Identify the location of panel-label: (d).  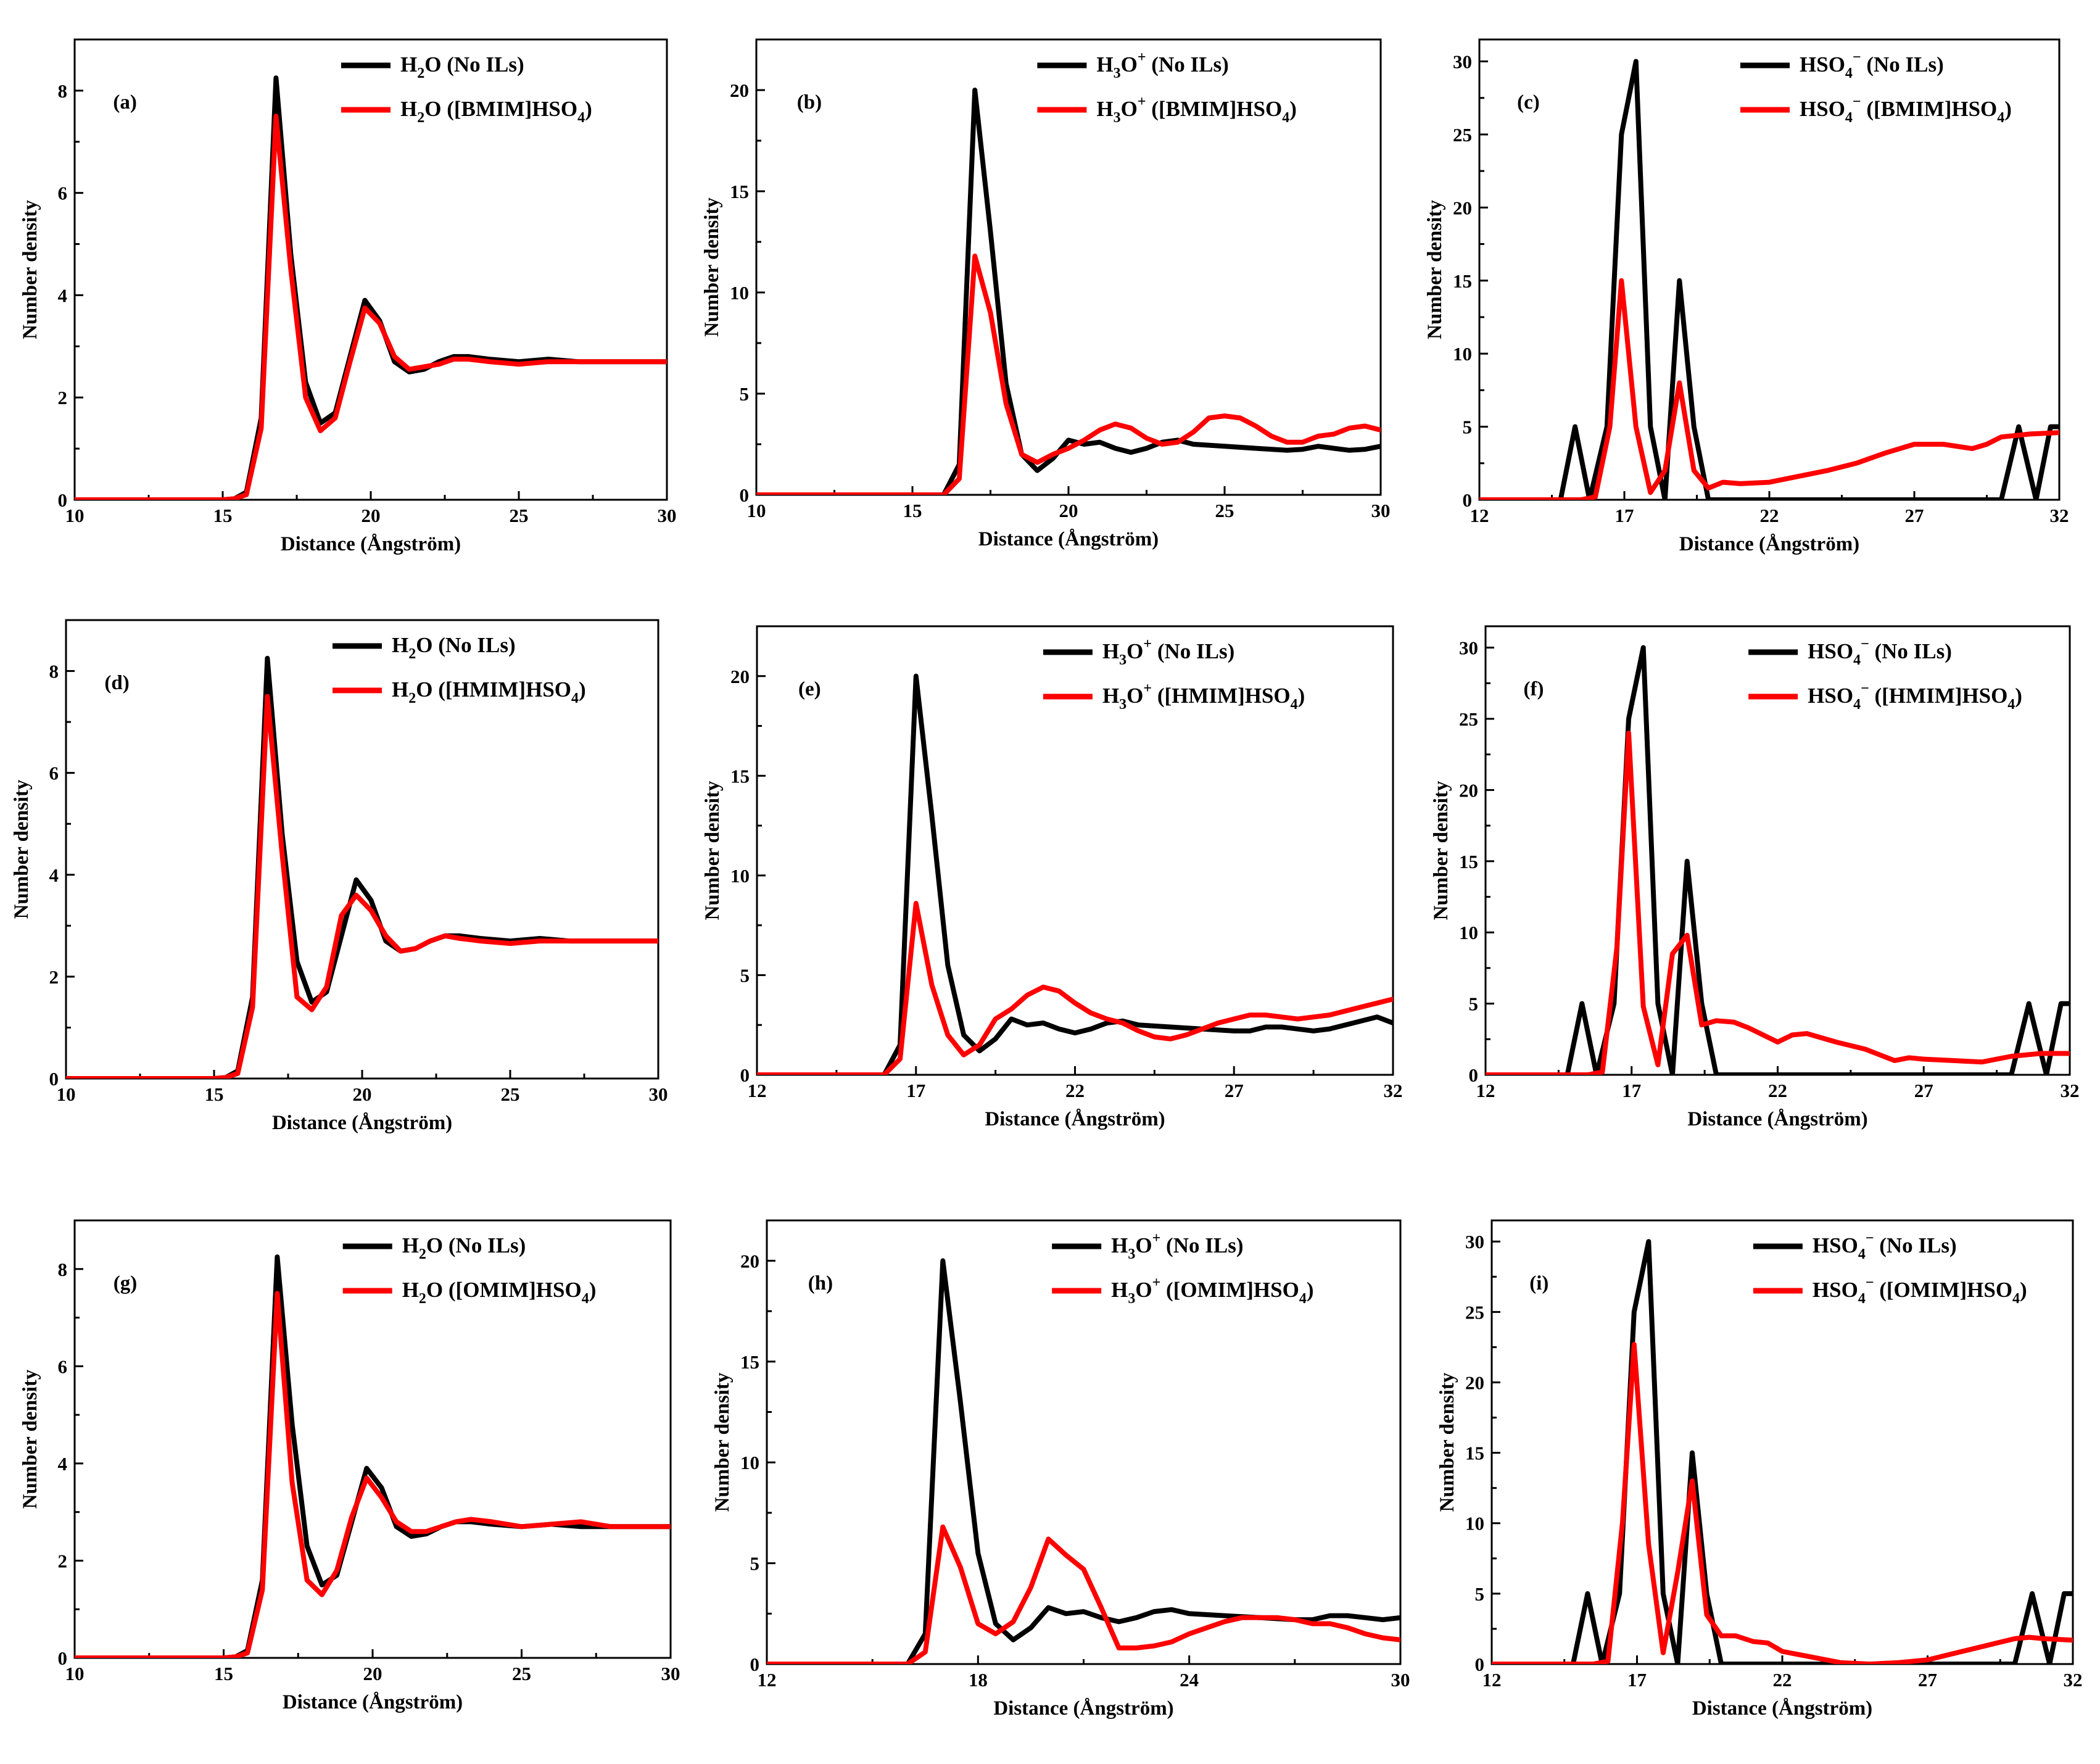
(117, 683).